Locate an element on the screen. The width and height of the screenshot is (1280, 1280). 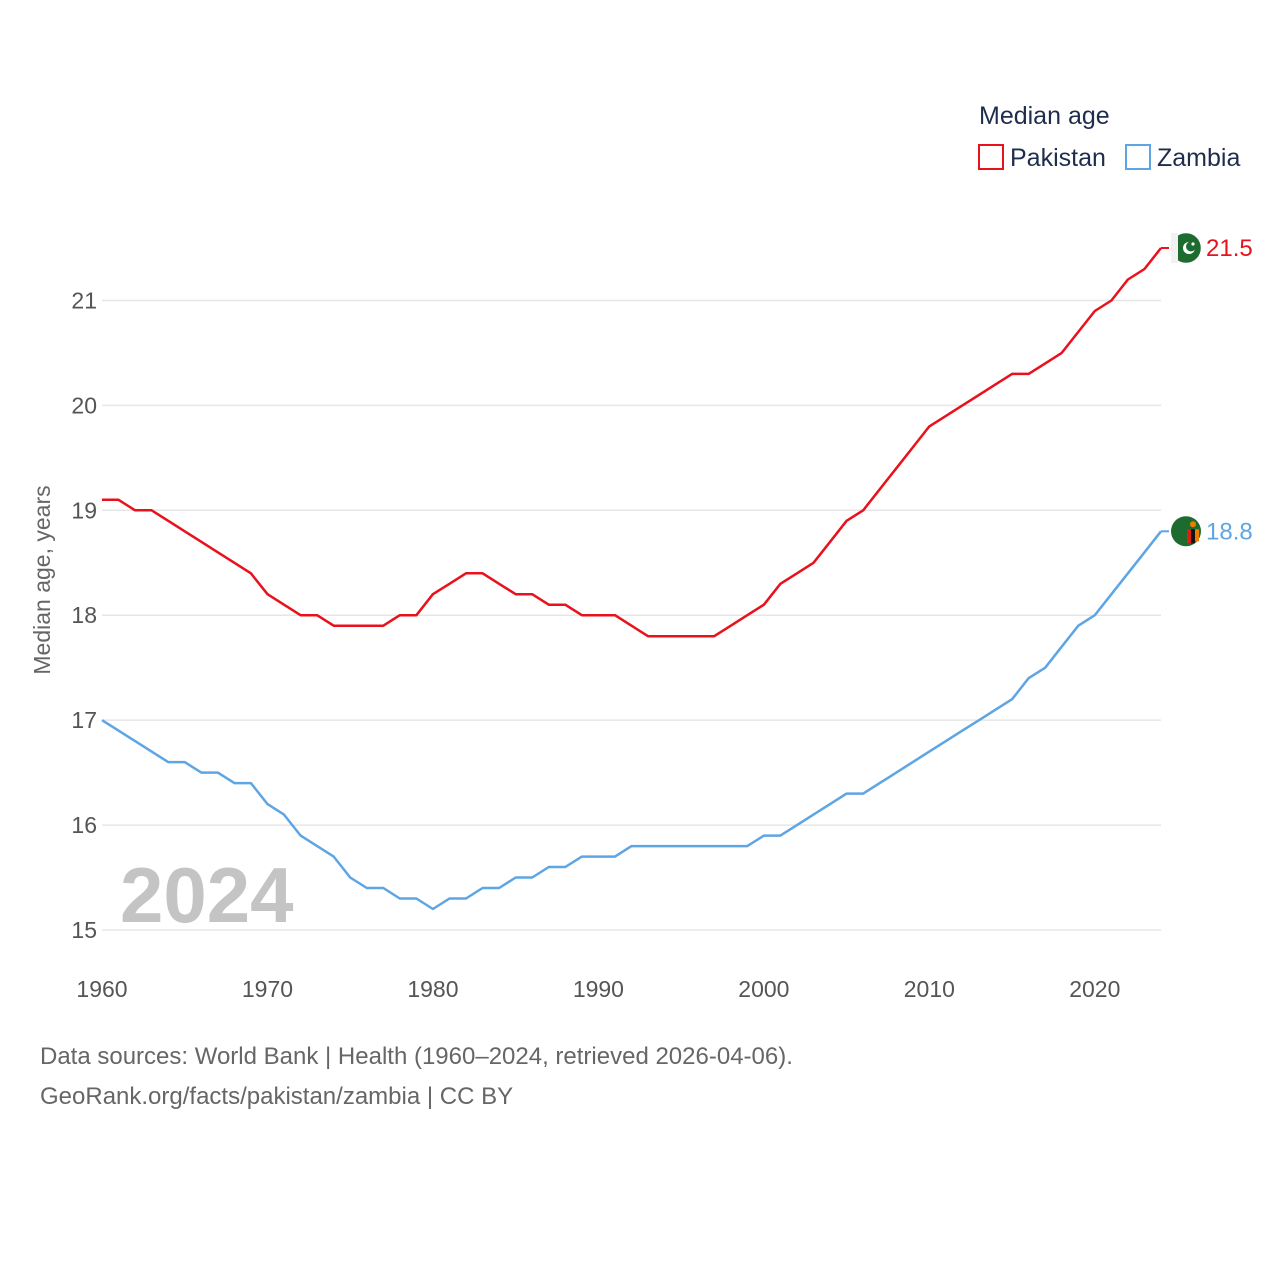
y-tick-label: 19 is located at coordinates (84, 510).